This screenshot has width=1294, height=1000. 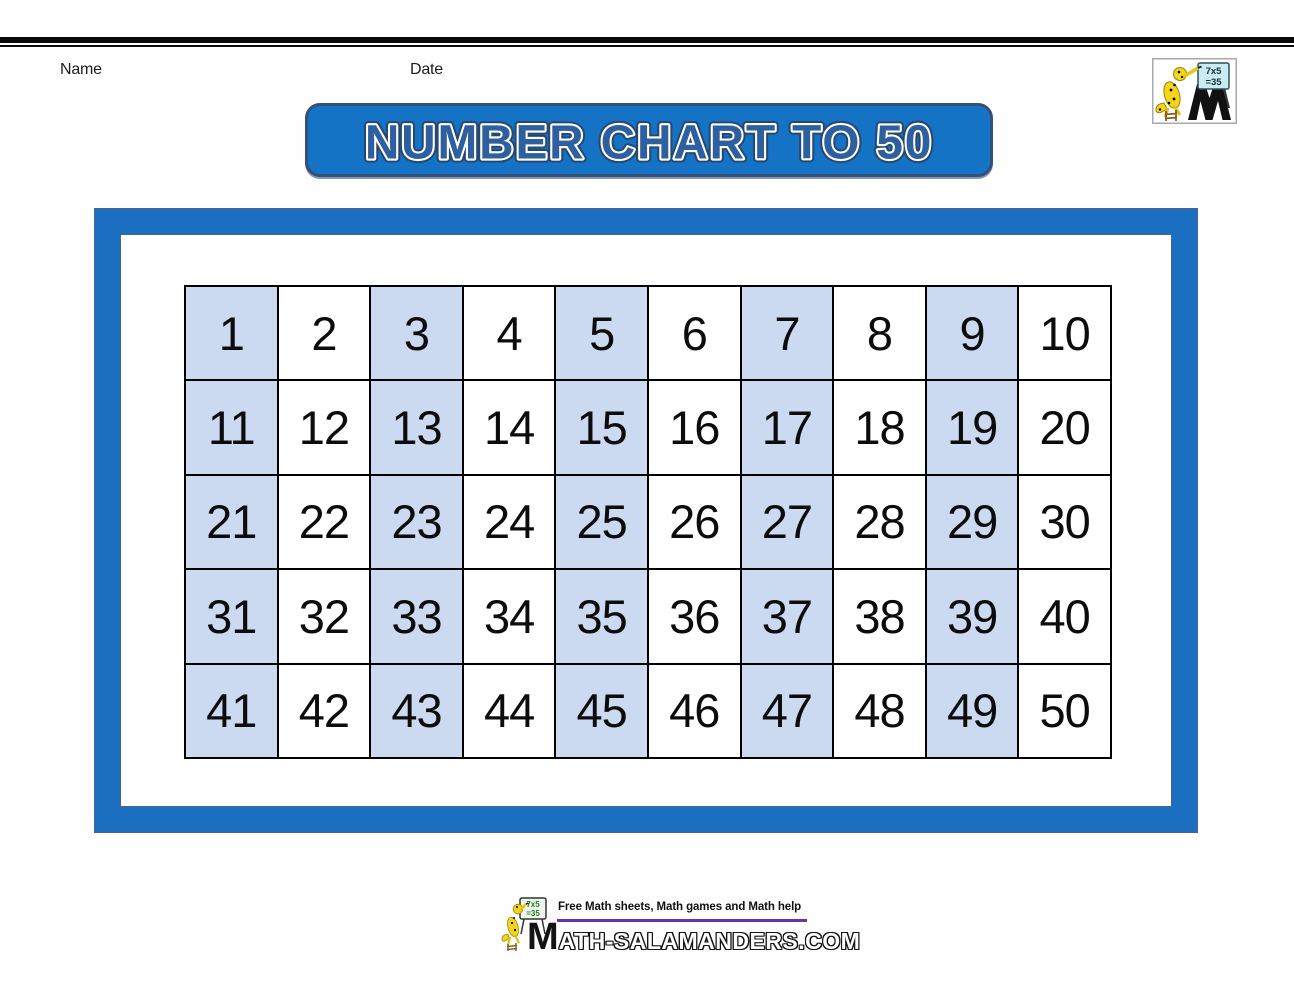 What do you see at coordinates (509, 427) in the screenshot?
I see `grid-cell-14: 14` at bounding box center [509, 427].